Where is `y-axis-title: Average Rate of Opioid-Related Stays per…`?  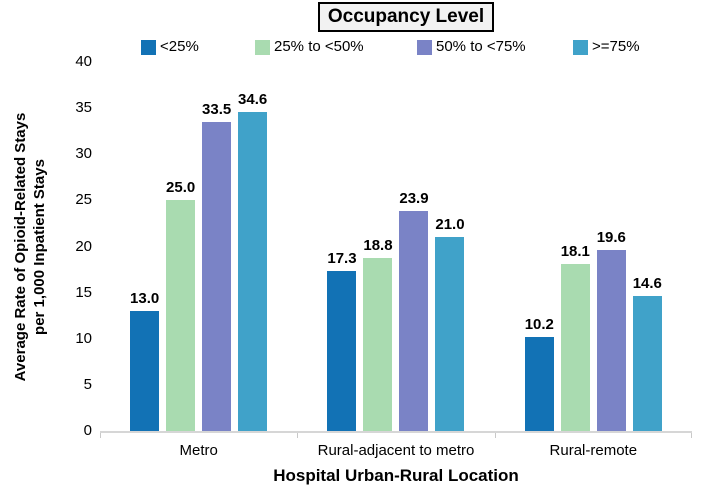
y-axis-title: Average Rate of Opioid-Related Stays per… is located at coordinates (30, 247).